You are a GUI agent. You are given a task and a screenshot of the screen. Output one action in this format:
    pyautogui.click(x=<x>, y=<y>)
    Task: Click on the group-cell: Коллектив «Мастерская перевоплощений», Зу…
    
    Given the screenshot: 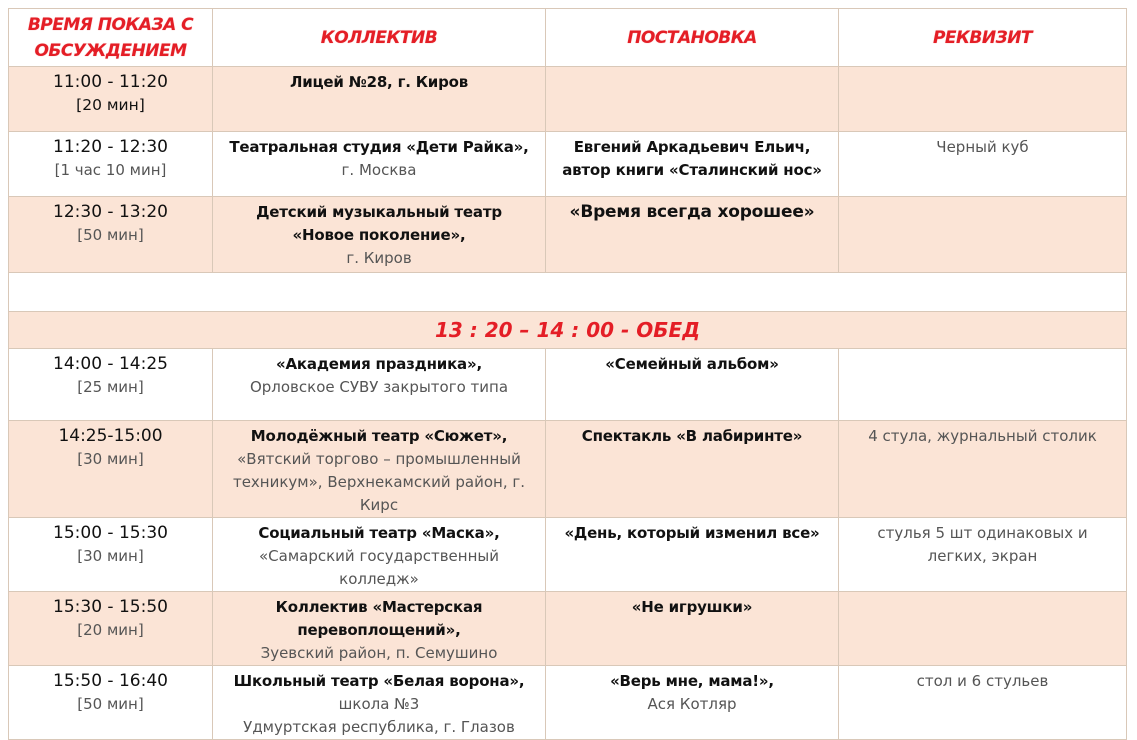 What is the action you would take?
    pyautogui.click(x=379, y=628)
    